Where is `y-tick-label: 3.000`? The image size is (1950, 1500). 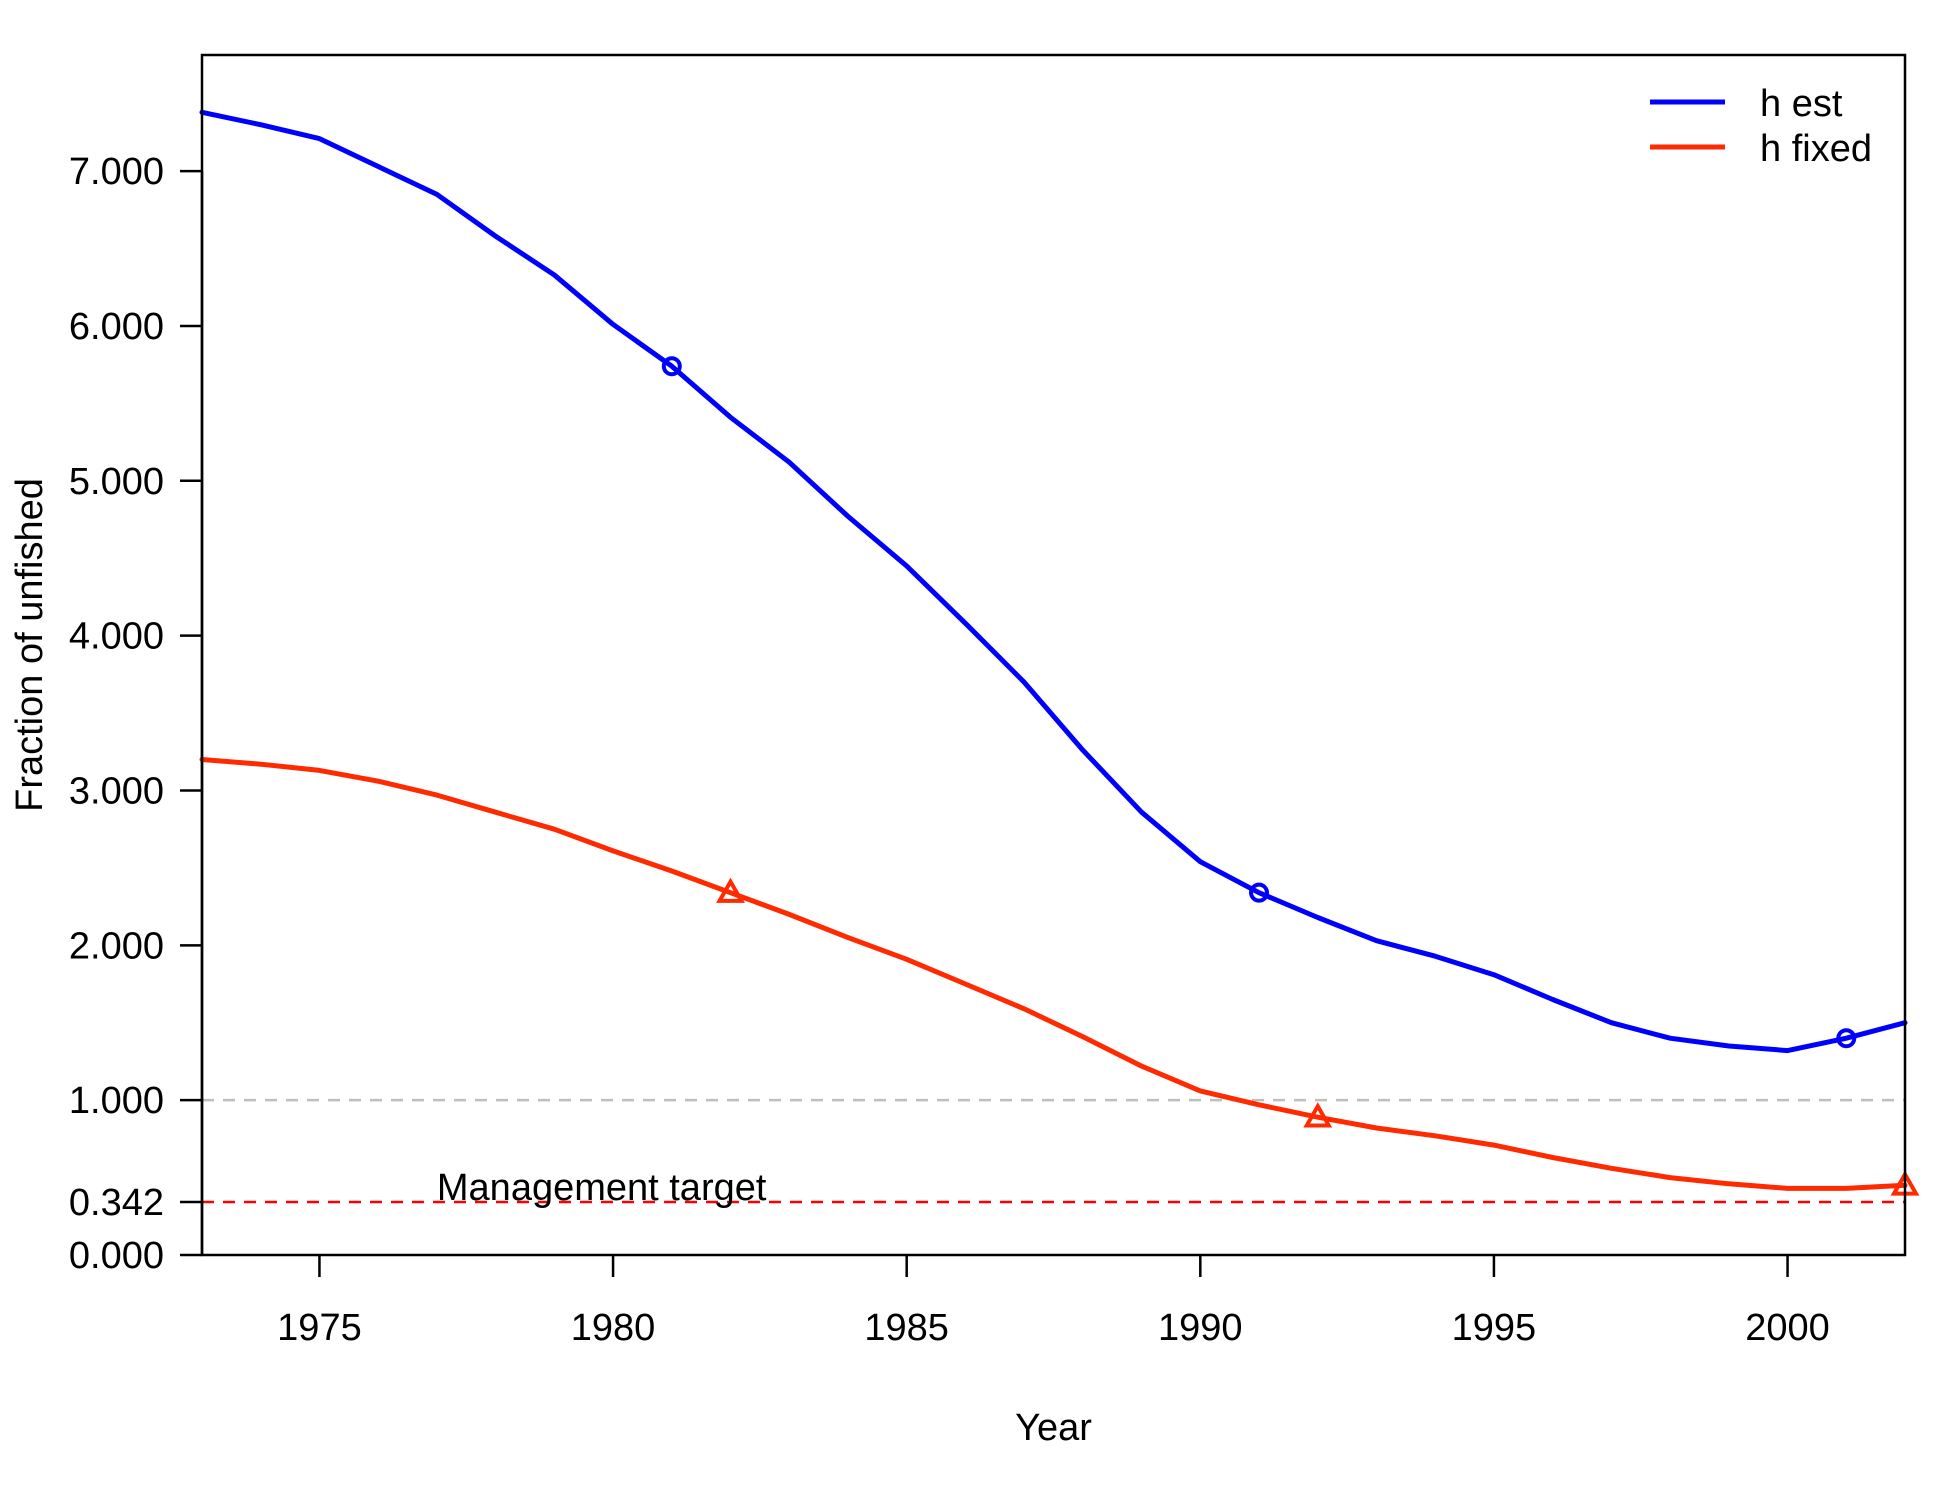
y-tick-label: 3.000 is located at coordinates (116, 791).